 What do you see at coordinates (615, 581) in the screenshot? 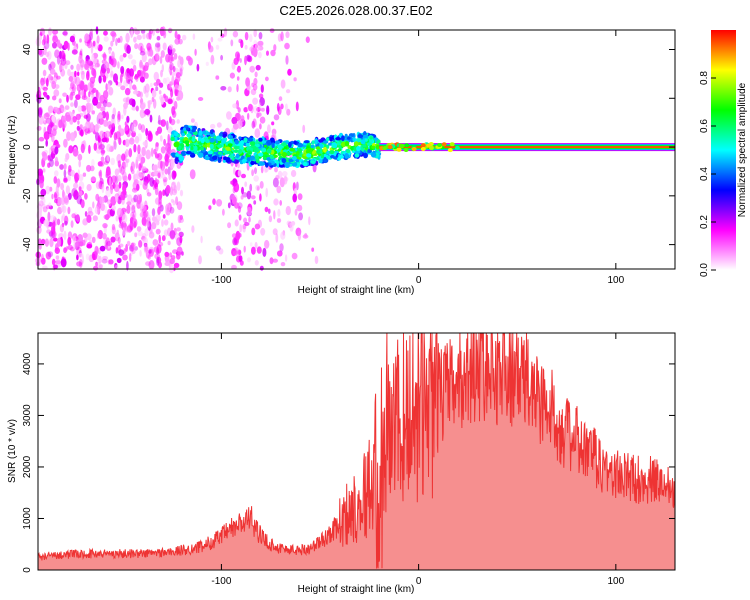
I see `snr-xtick-label: 100` at bounding box center [615, 581].